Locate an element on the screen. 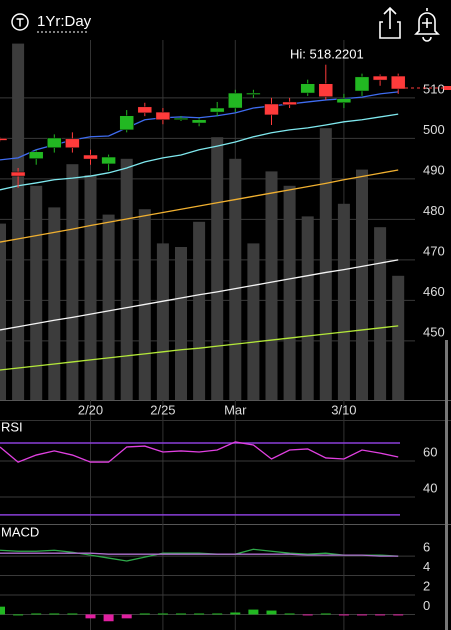 This screenshot has width=451, height=630. high-annotation: Hi: 518.2201 is located at coordinates (327, 53).